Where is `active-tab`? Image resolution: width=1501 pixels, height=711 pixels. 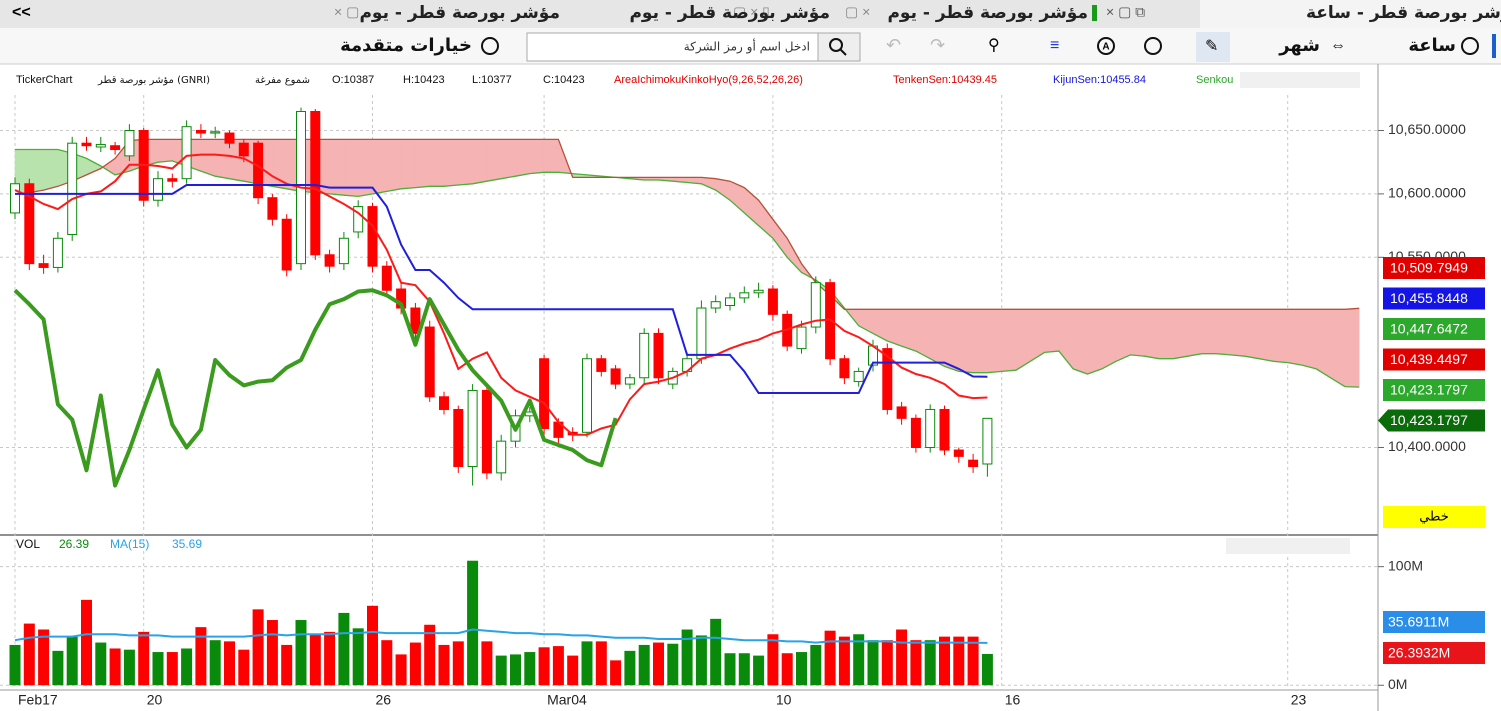 active-tab is located at coordinates (1350, 14).